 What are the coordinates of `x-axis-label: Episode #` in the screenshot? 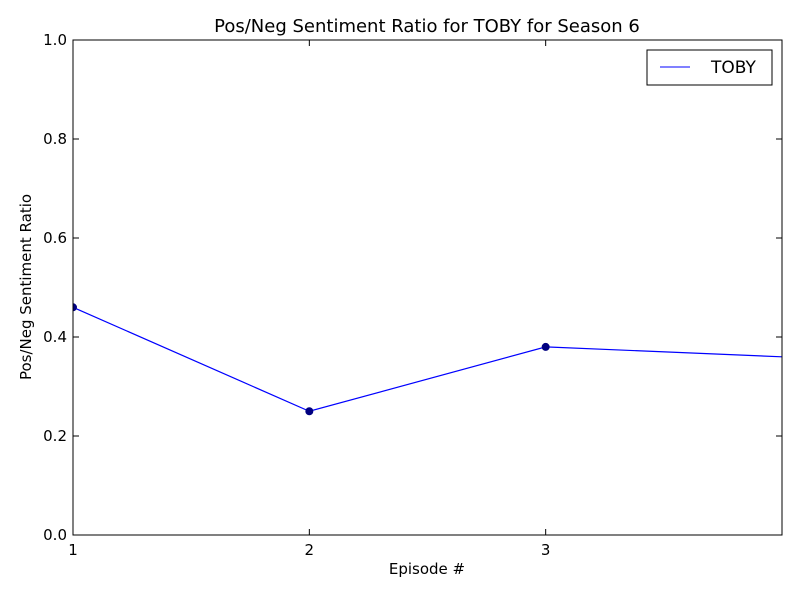 It's located at (427, 569).